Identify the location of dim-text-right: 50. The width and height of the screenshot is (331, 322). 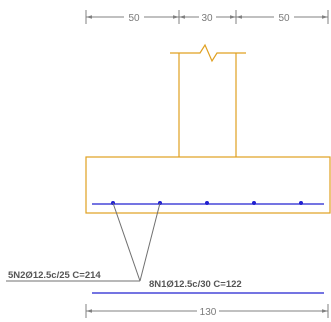
(284, 18).